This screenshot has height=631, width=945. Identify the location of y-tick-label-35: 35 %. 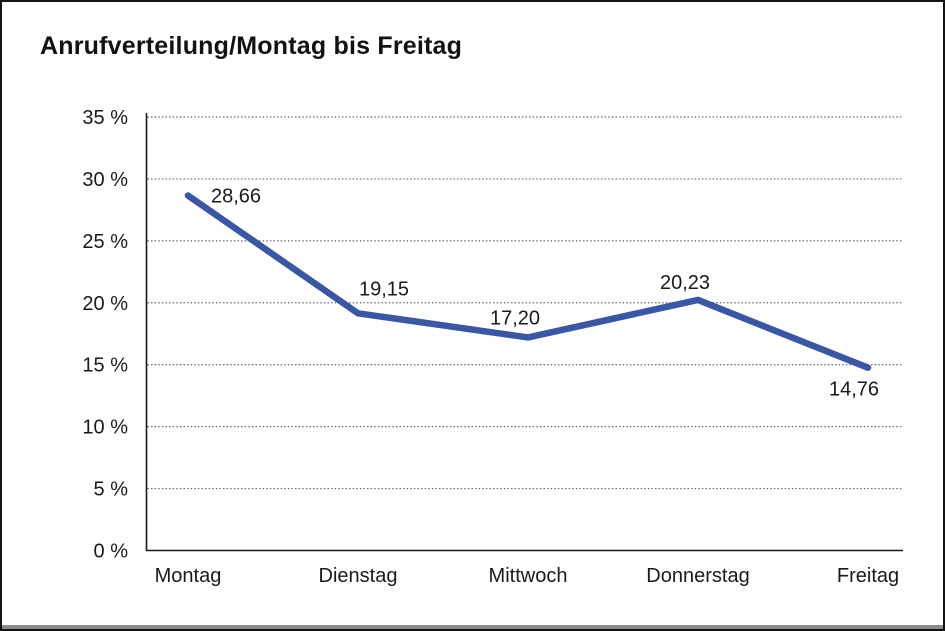
(105, 118).